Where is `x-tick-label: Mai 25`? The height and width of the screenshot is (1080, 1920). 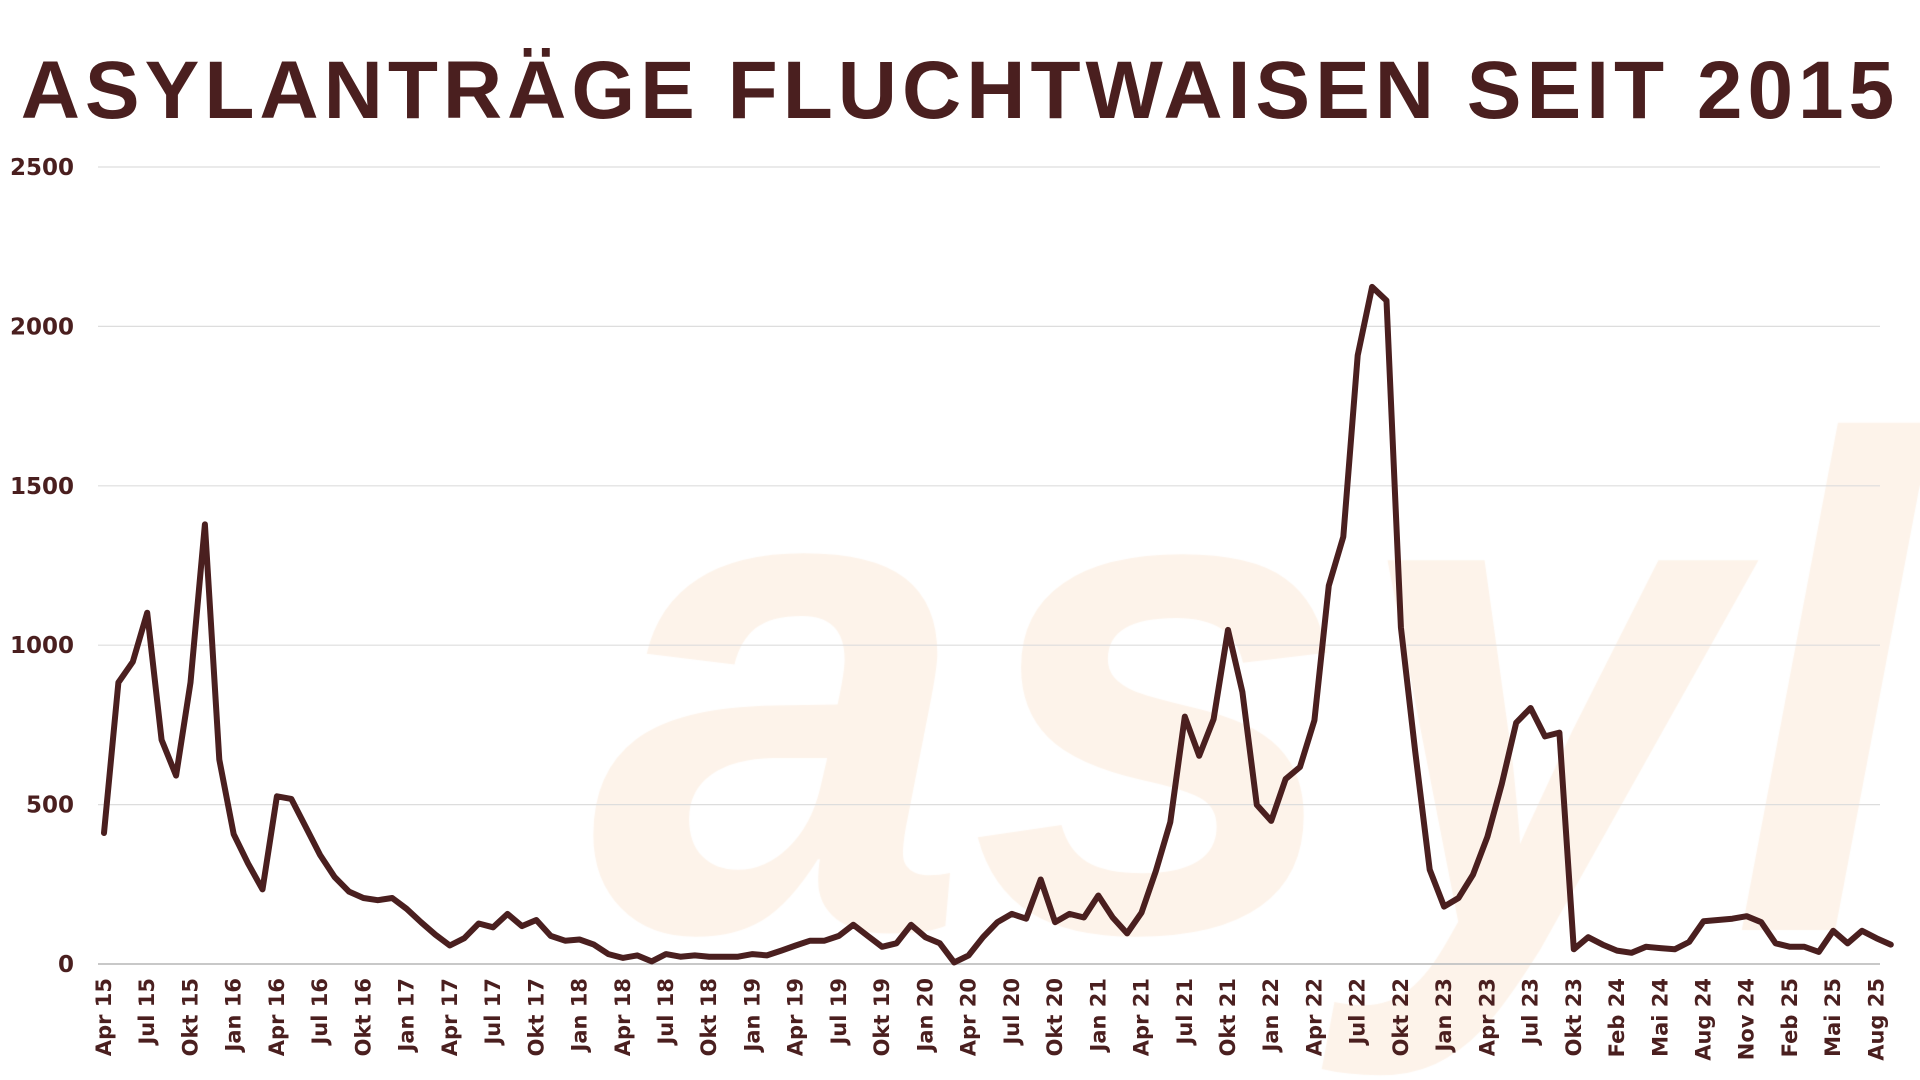 x-tick-label: Mai 25 is located at coordinates (1833, 1017).